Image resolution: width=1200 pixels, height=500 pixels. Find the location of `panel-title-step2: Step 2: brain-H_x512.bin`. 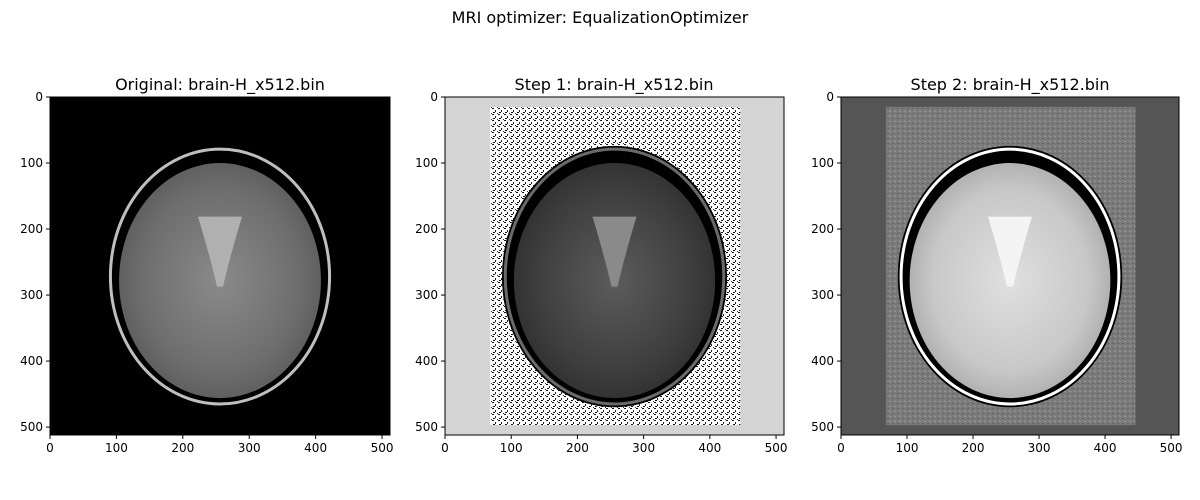

panel-title-step2: Step 2: brain-H_x512.bin is located at coordinates (1010, 84).